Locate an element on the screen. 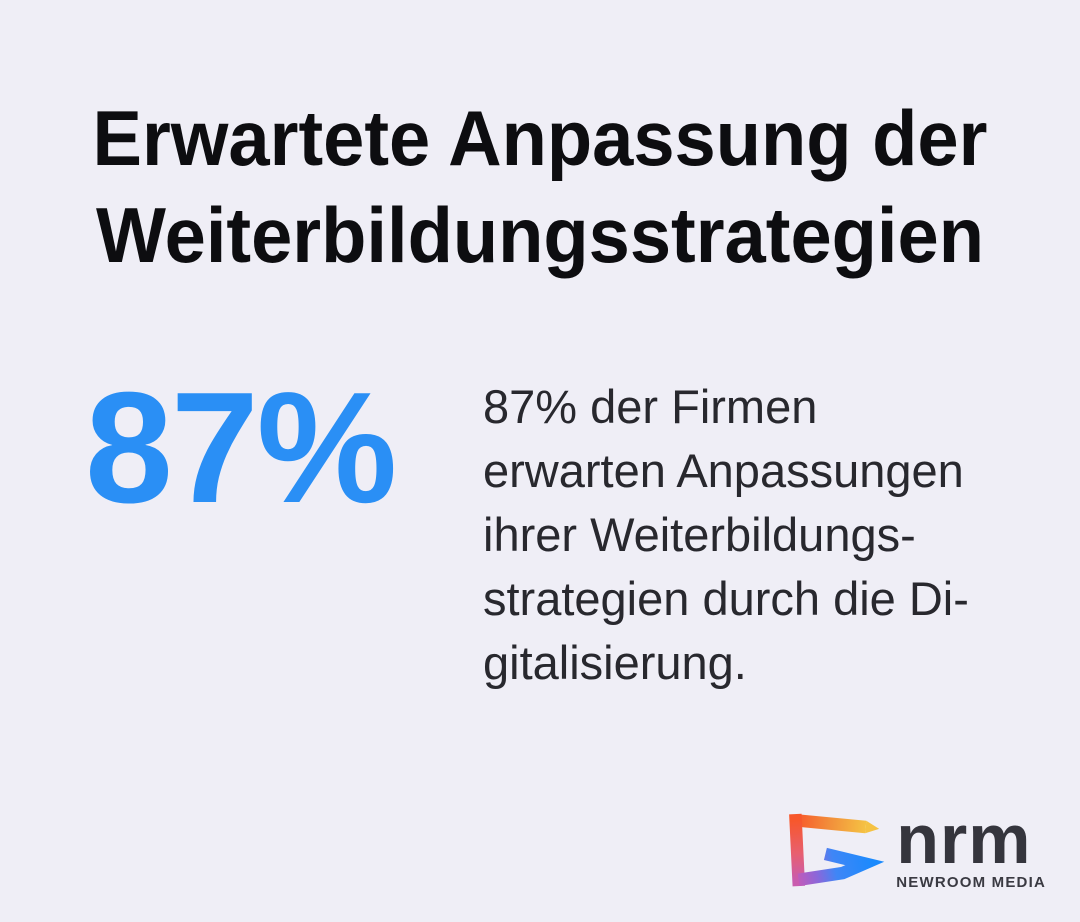 The height and width of the screenshot is (922, 1080). brand-logo: nrm NEWROOM MEDIA is located at coordinates (916, 845).